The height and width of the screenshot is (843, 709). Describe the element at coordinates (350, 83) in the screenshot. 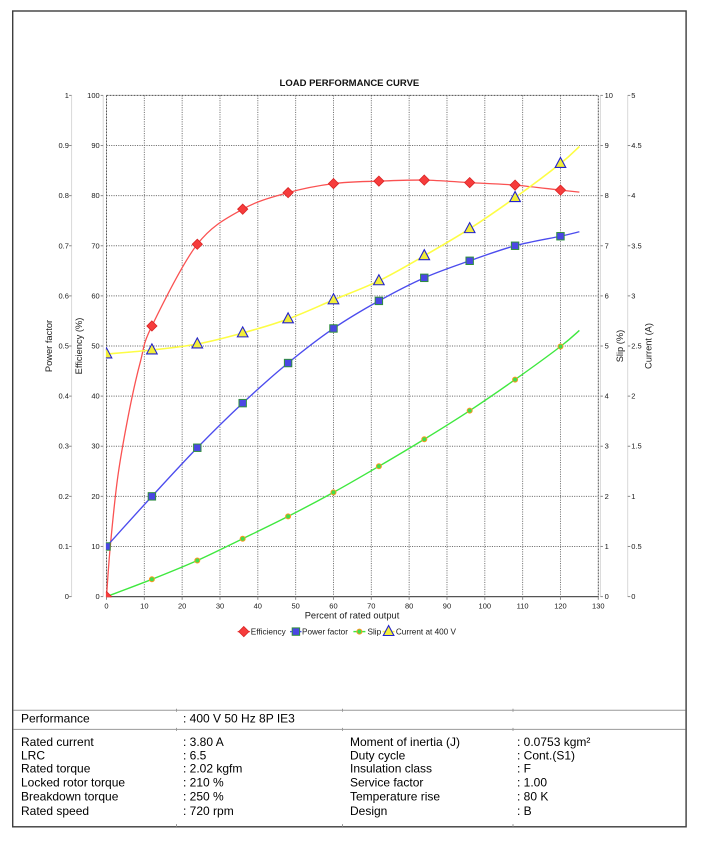

I see `svg-text: LOAD PERFORMANCE CURVE` at that location.